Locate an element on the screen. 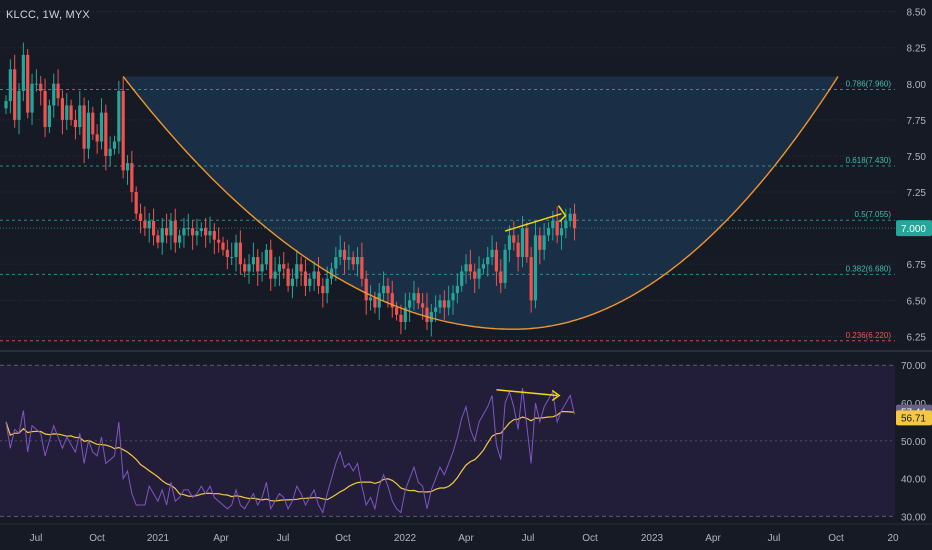 The height and width of the screenshot is (550, 932). last-price-label: 7.000 is located at coordinates (913, 229).